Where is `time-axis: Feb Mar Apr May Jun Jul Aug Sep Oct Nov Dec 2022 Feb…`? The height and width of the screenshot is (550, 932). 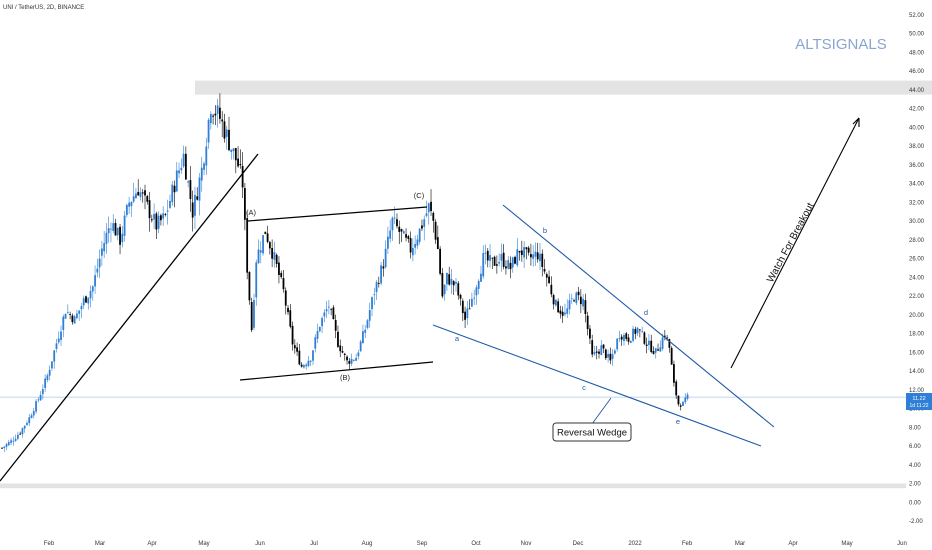
time-axis: Feb Mar Apr May Jun Jul Aug Sep Oct Nov Dec 2022 Feb… is located at coordinates (475, 544).